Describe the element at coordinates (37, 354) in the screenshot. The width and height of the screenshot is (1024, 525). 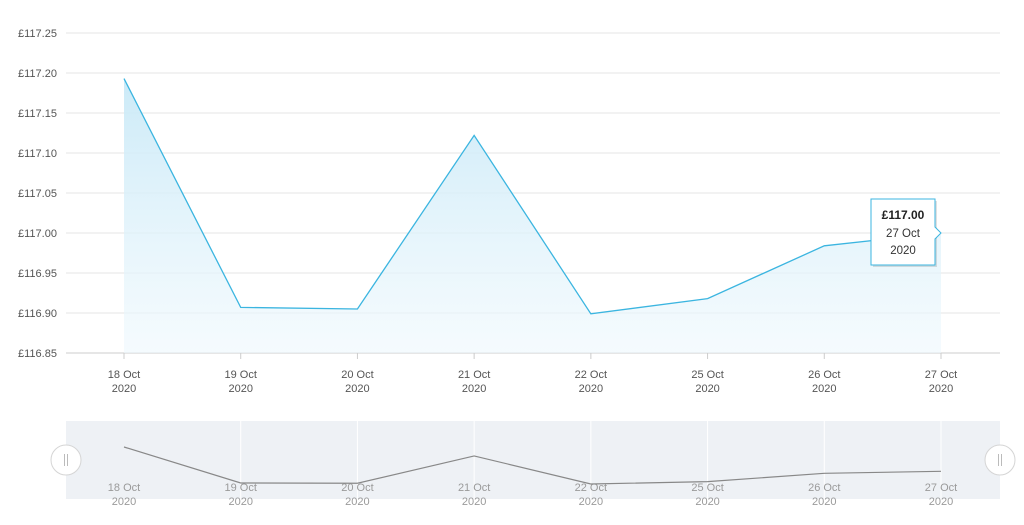
I see `y-tick-label: £116.85` at that location.